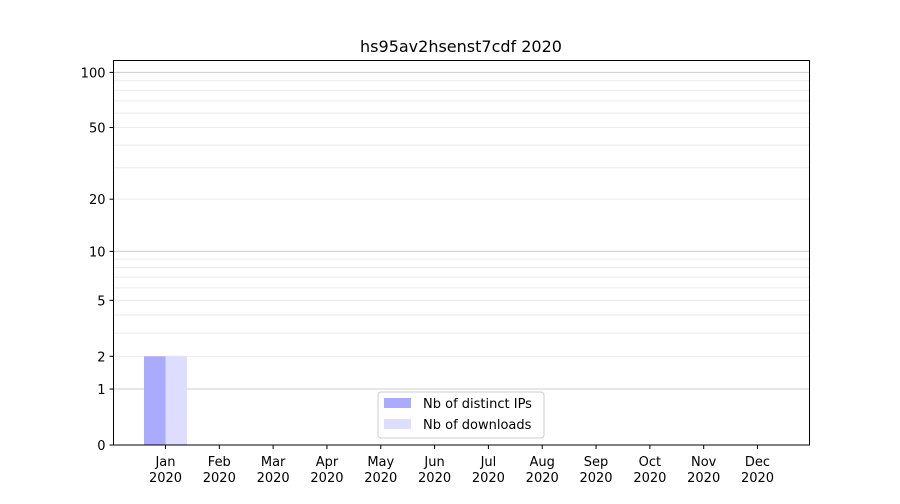  I want to click on legend-box, so click(461, 415).